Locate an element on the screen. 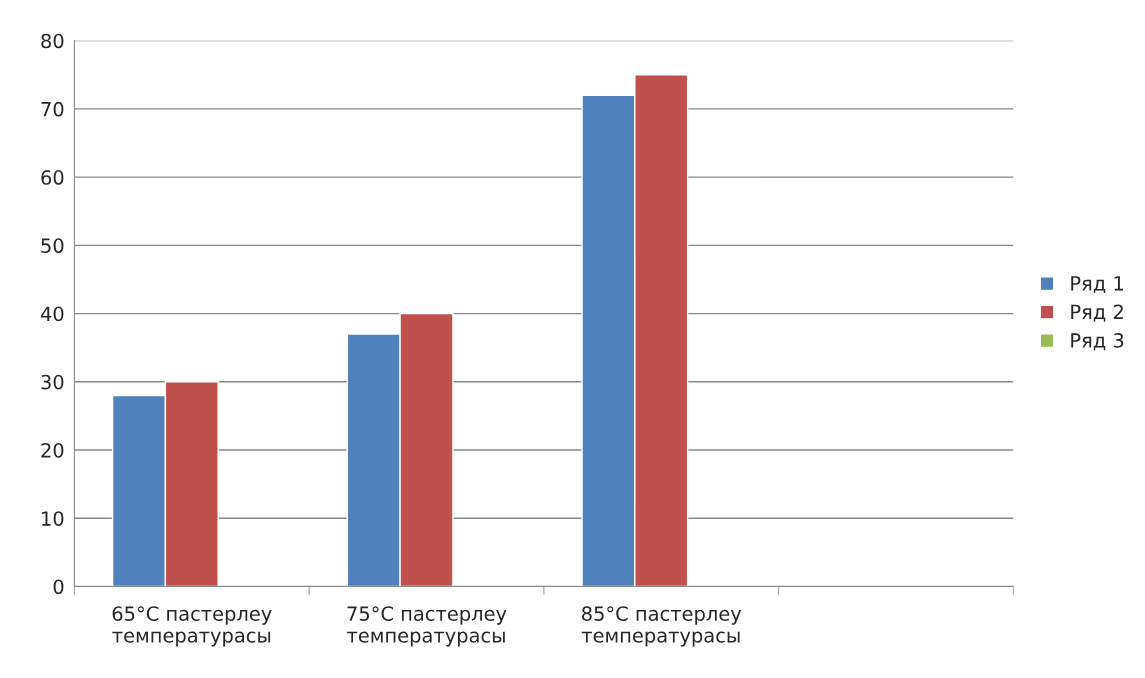 Image resolution: width=1145 pixels, height=678 pixels. x-tick-label: 65°C пастерлеу температурасы is located at coordinates (192, 626).